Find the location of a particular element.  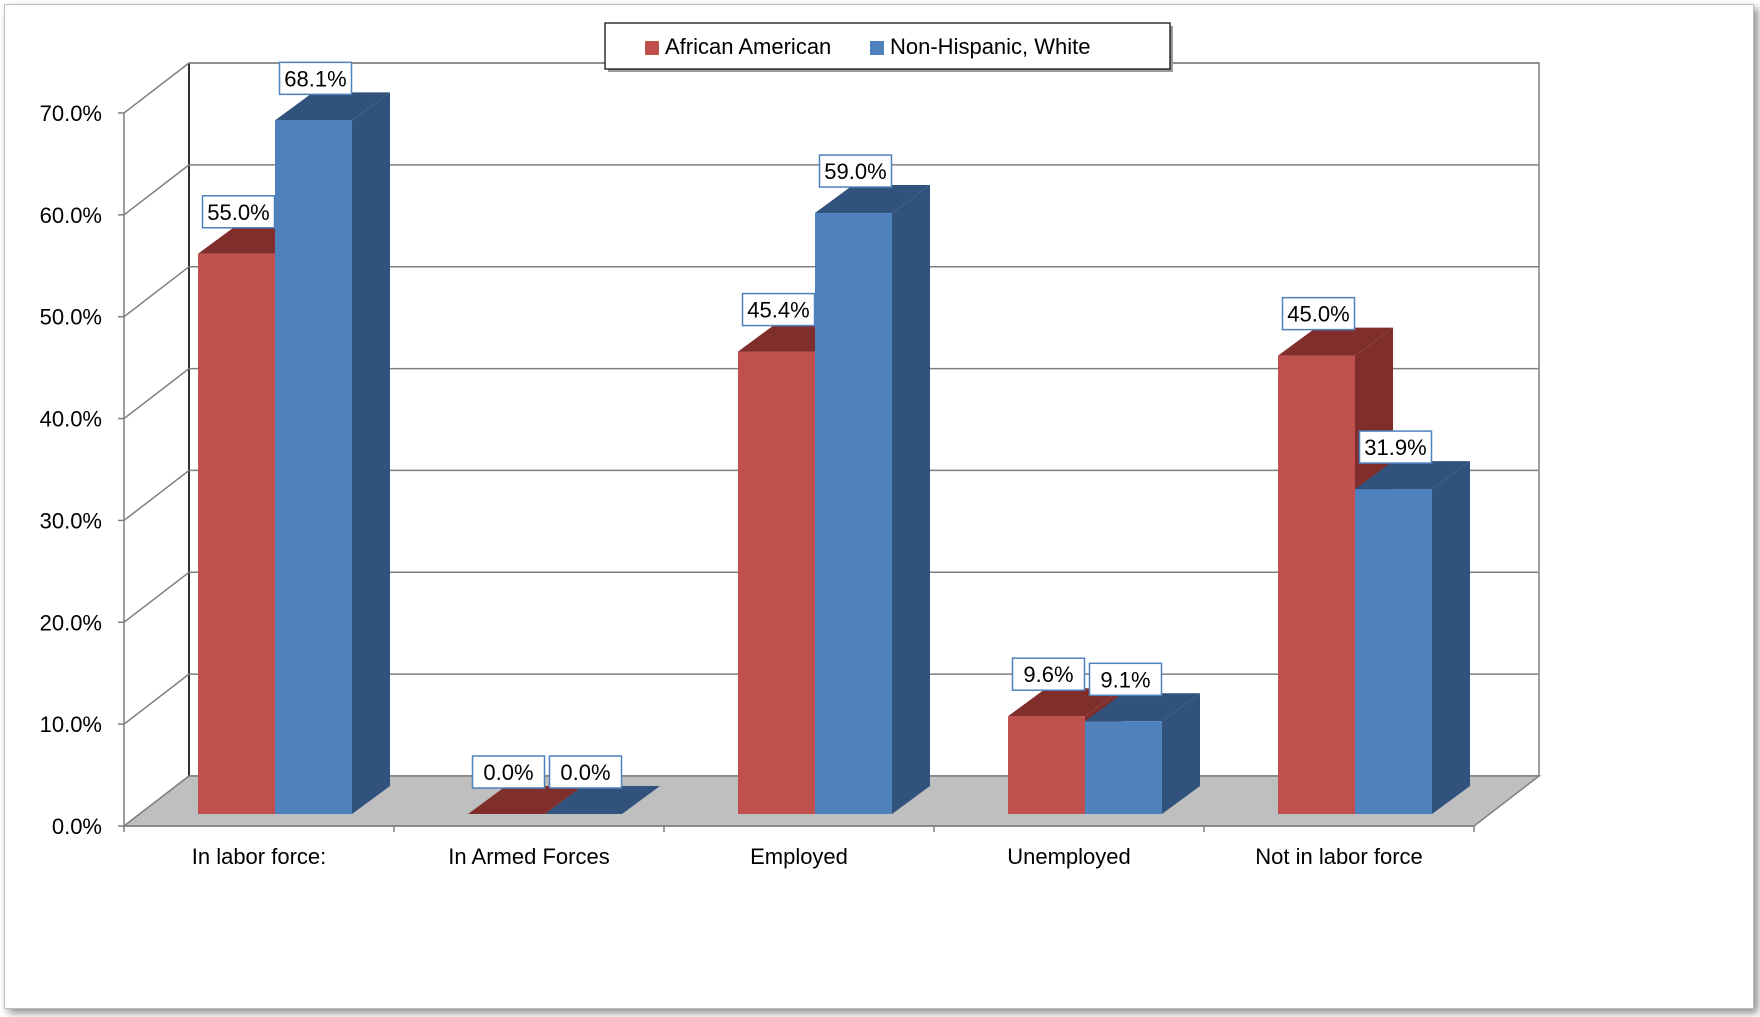

x-tick-label: In labor force: is located at coordinates (259, 856).